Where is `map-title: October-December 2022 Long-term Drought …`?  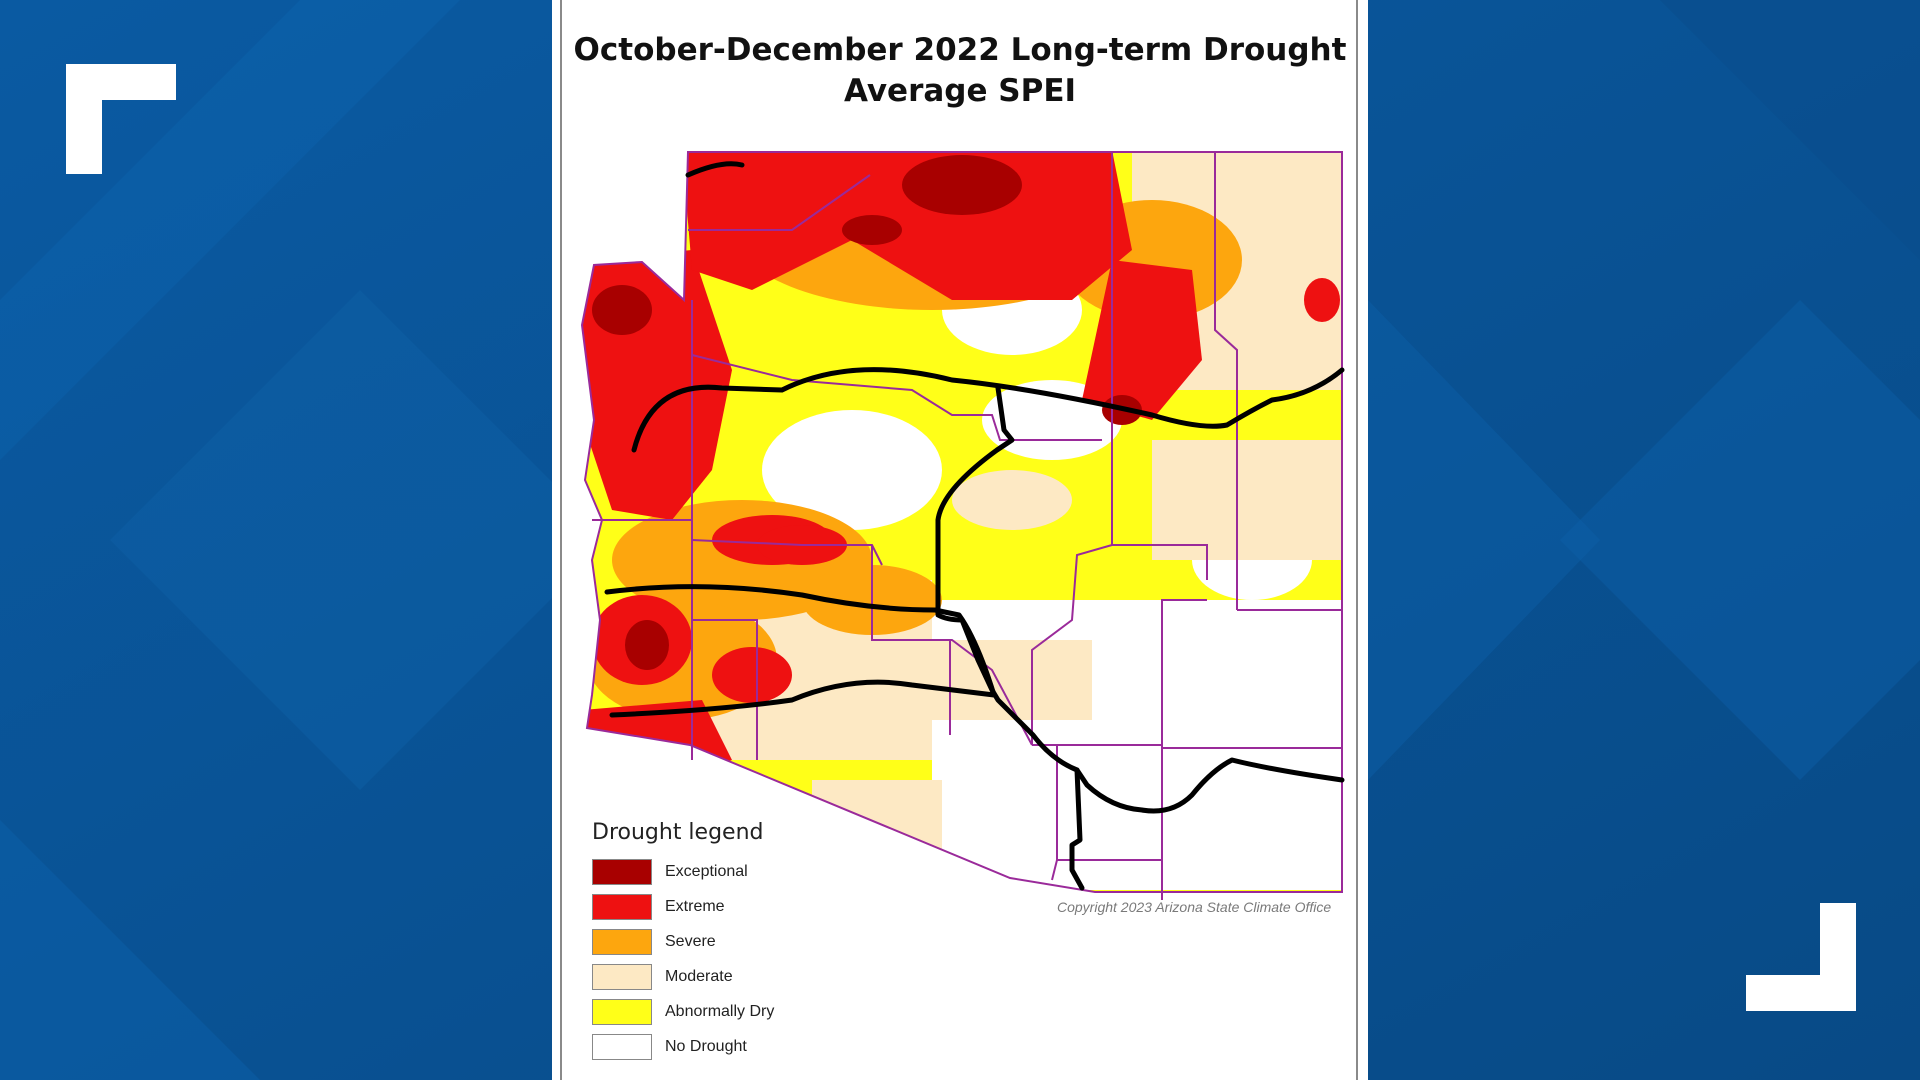
map-title: October-December 2022 Long-term Drought … is located at coordinates (960, 71).